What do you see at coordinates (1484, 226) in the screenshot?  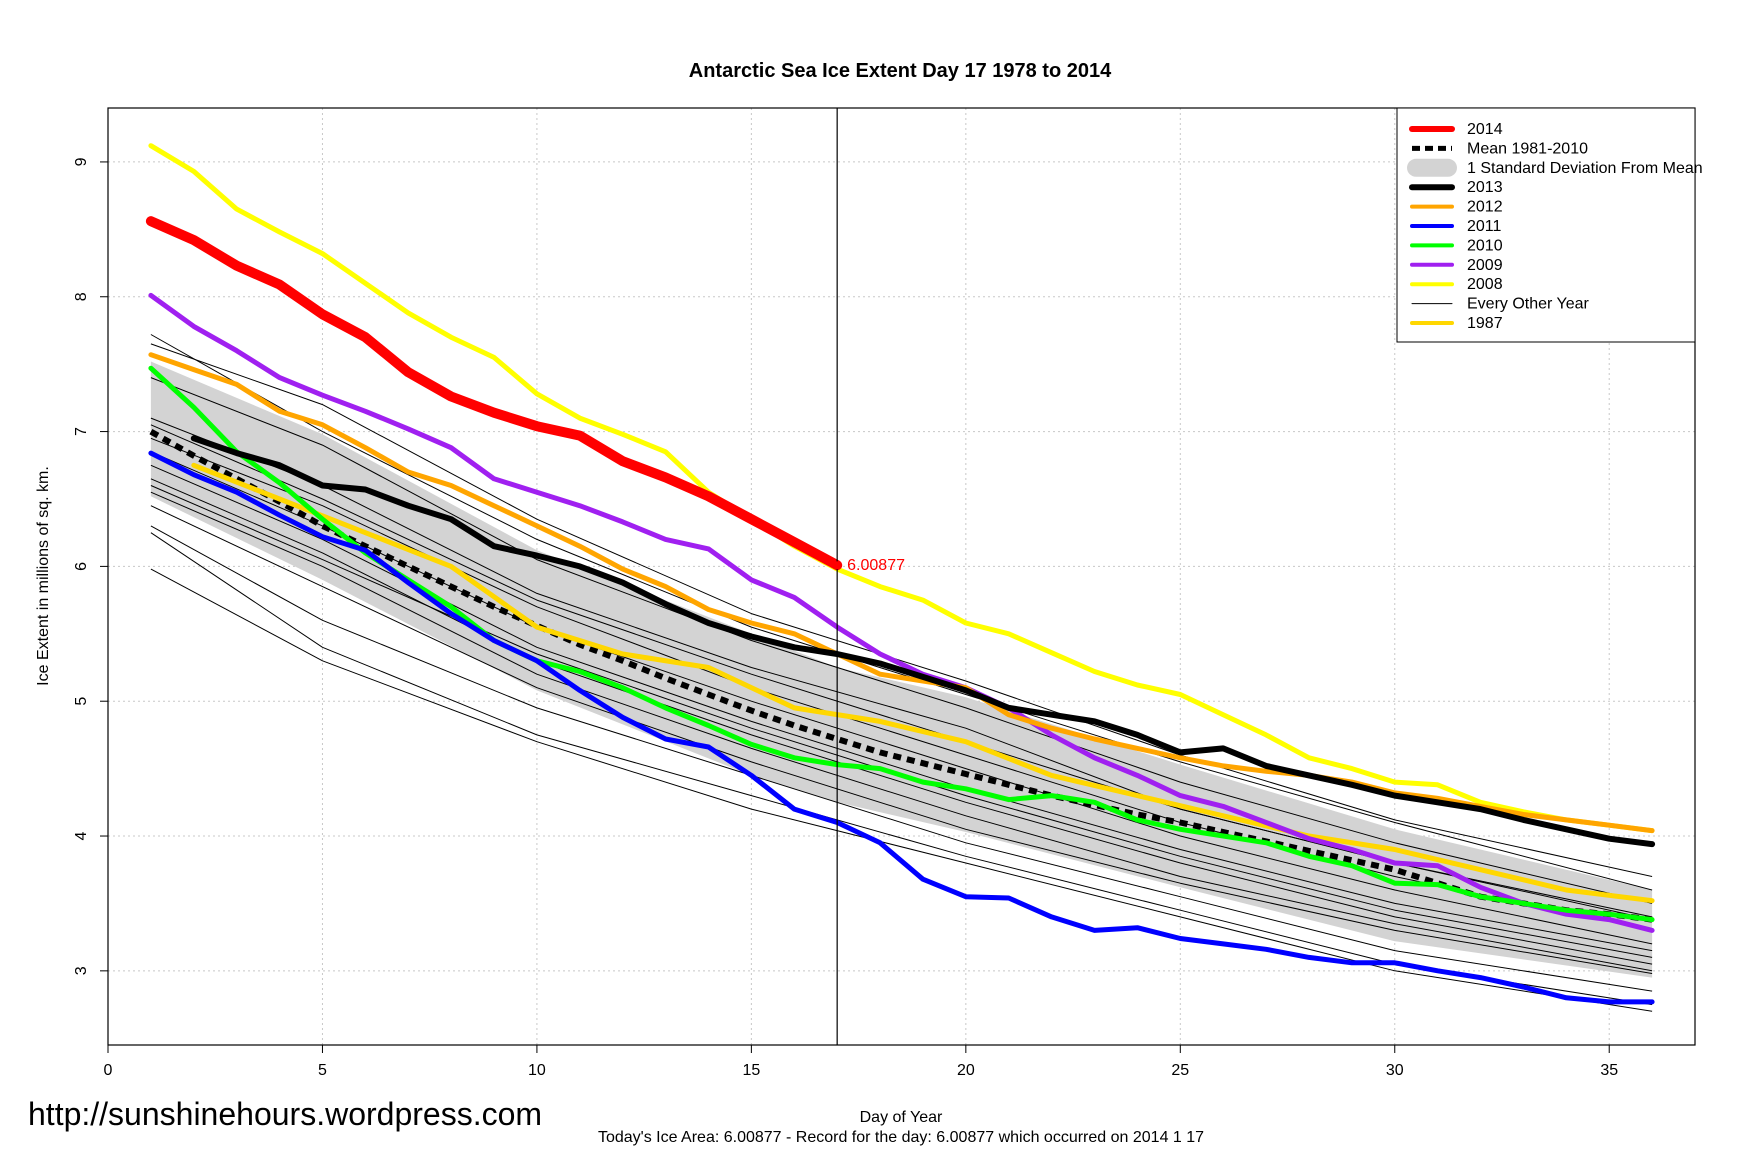 I see `legend-label: 2011` at bounding box center [1484, 226].